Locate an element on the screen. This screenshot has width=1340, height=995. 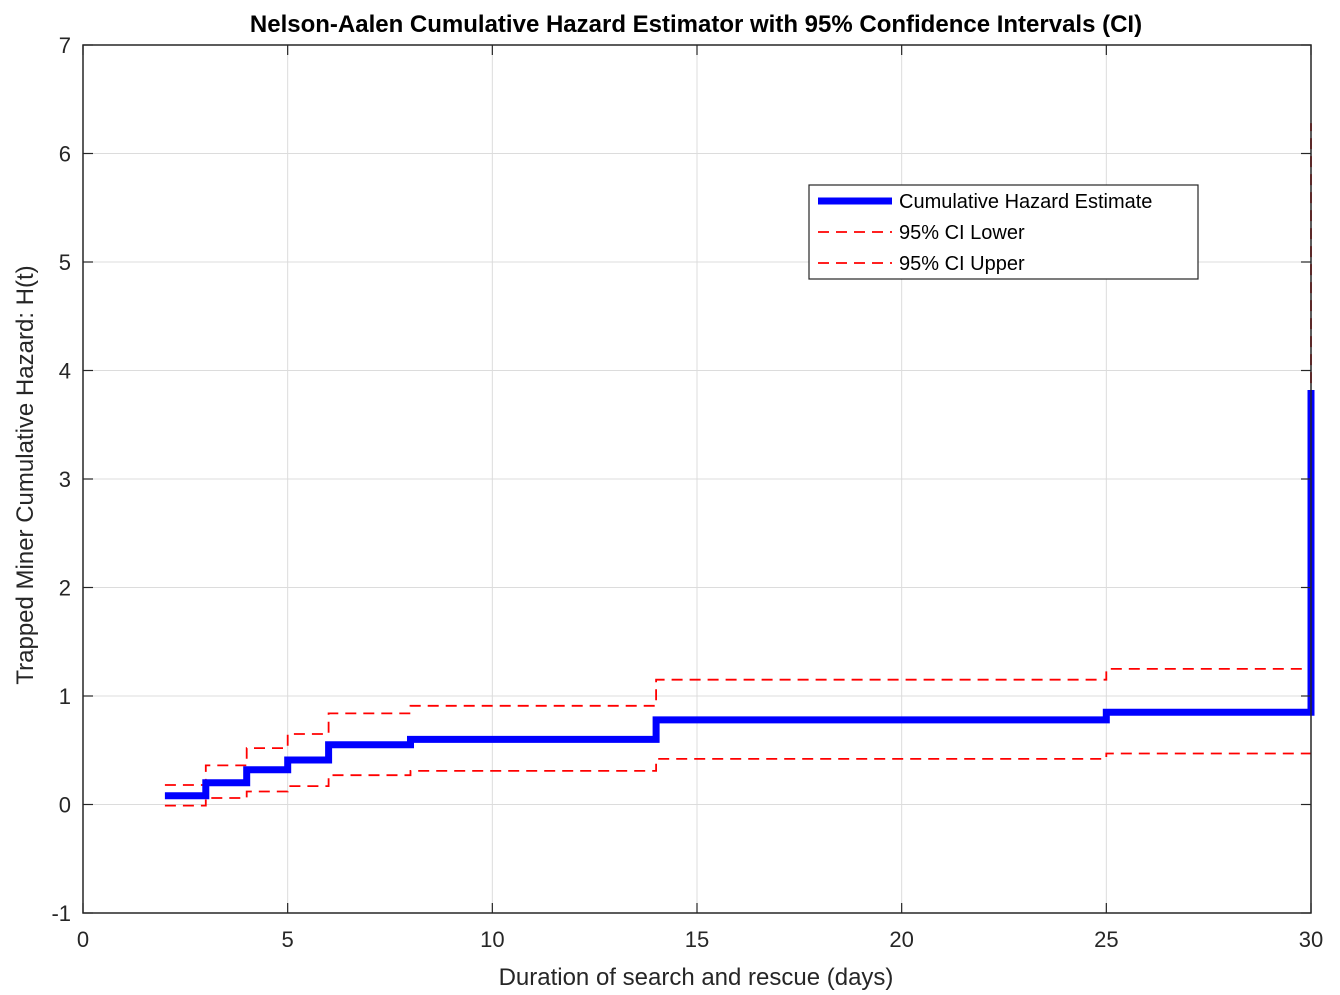
x-tick-label: 30 is located at coordinates (1311, 939).